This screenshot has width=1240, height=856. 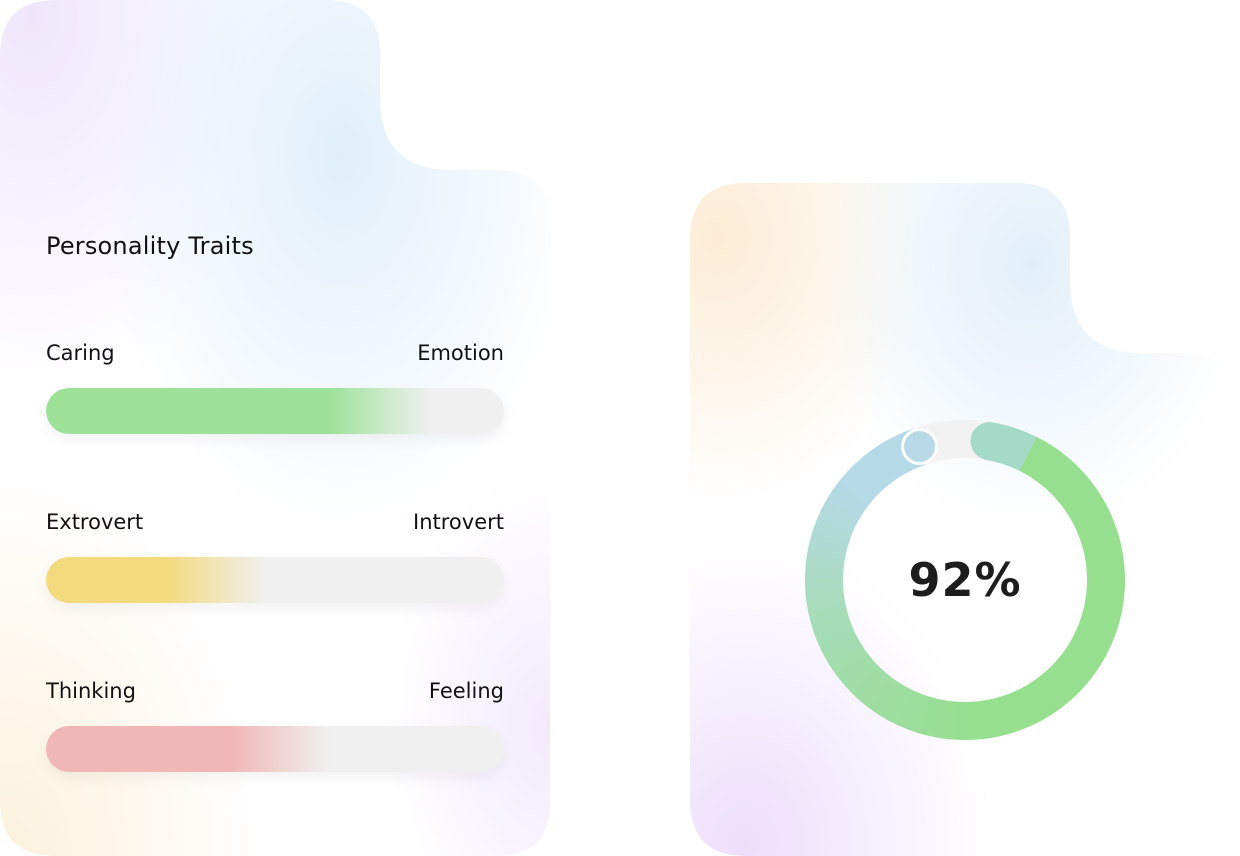 What do you see at coordinates (920, 447) in the screenshot?
I see `donut-handle` at bounding box center [920, 447].